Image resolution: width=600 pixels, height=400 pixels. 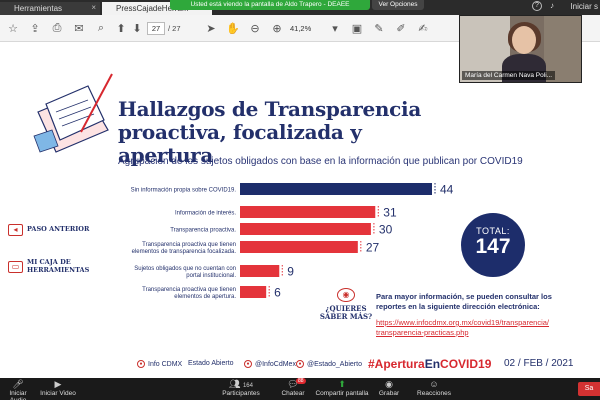 What do you see at coordinates (537, 6) in the screenshot?
I see `help-icon: ?` at bounding box center [537, 6].